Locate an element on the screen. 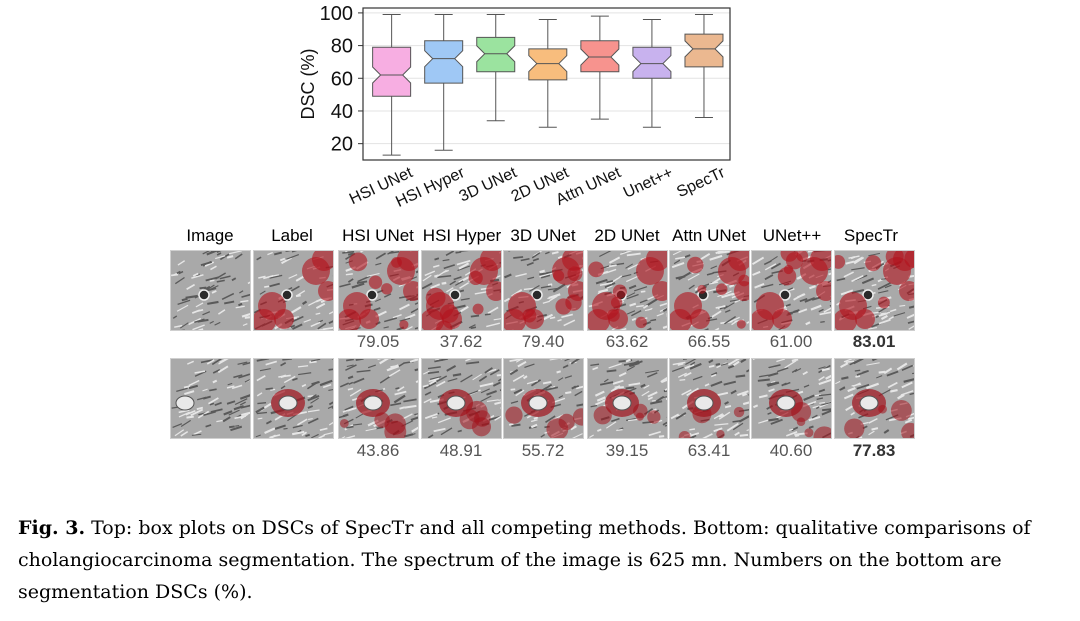 Image resolution: width=1080 pixels, height=621 pixels. dsc-score: 43.86 is located at coordinates (378, 450).